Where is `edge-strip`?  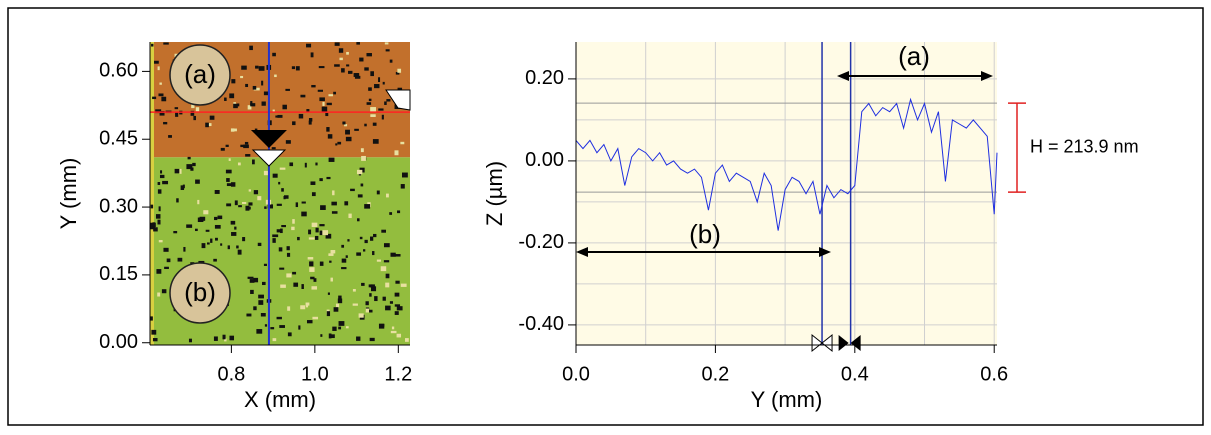
edge-strip is located at coordinates (152, 193).